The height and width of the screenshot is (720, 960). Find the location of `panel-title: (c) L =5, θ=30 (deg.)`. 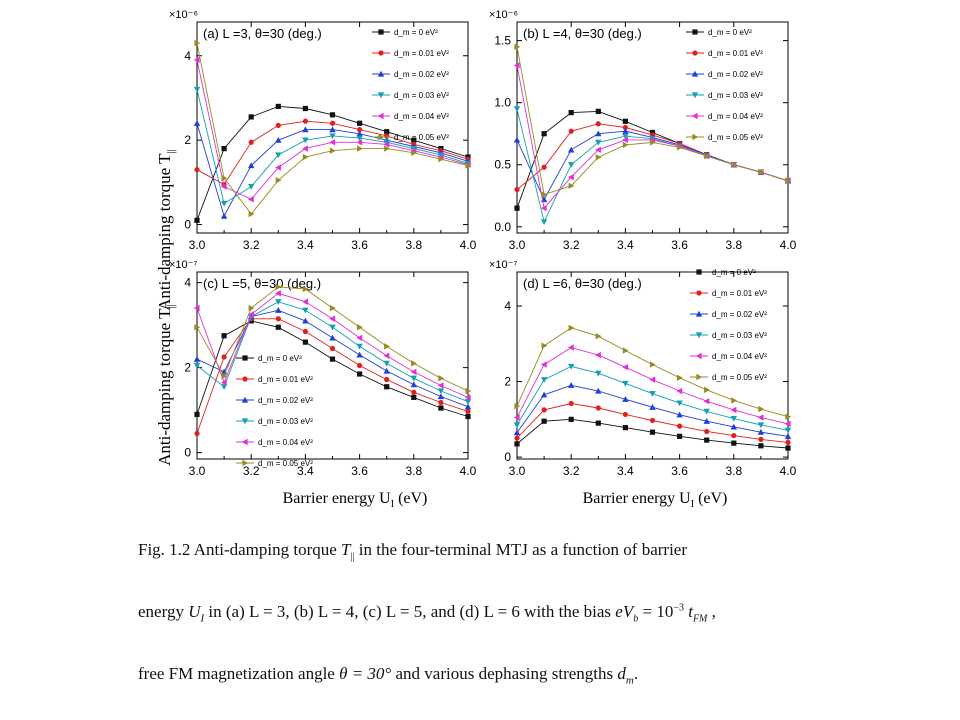

panel-title: (c) L =5, θ=30 (deg.) is located at coordinates (262, 283).